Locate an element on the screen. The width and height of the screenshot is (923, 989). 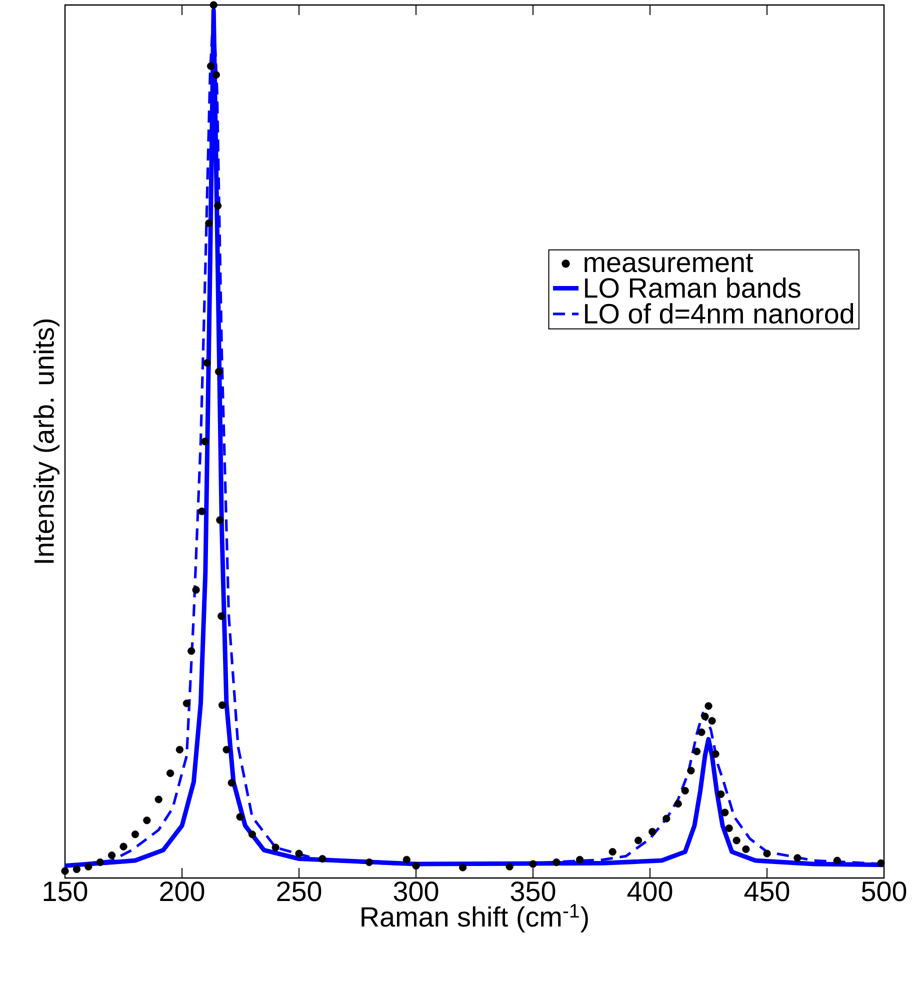
legend-label: LO of d=4nm nanorod is located at coordinates (719, 313).